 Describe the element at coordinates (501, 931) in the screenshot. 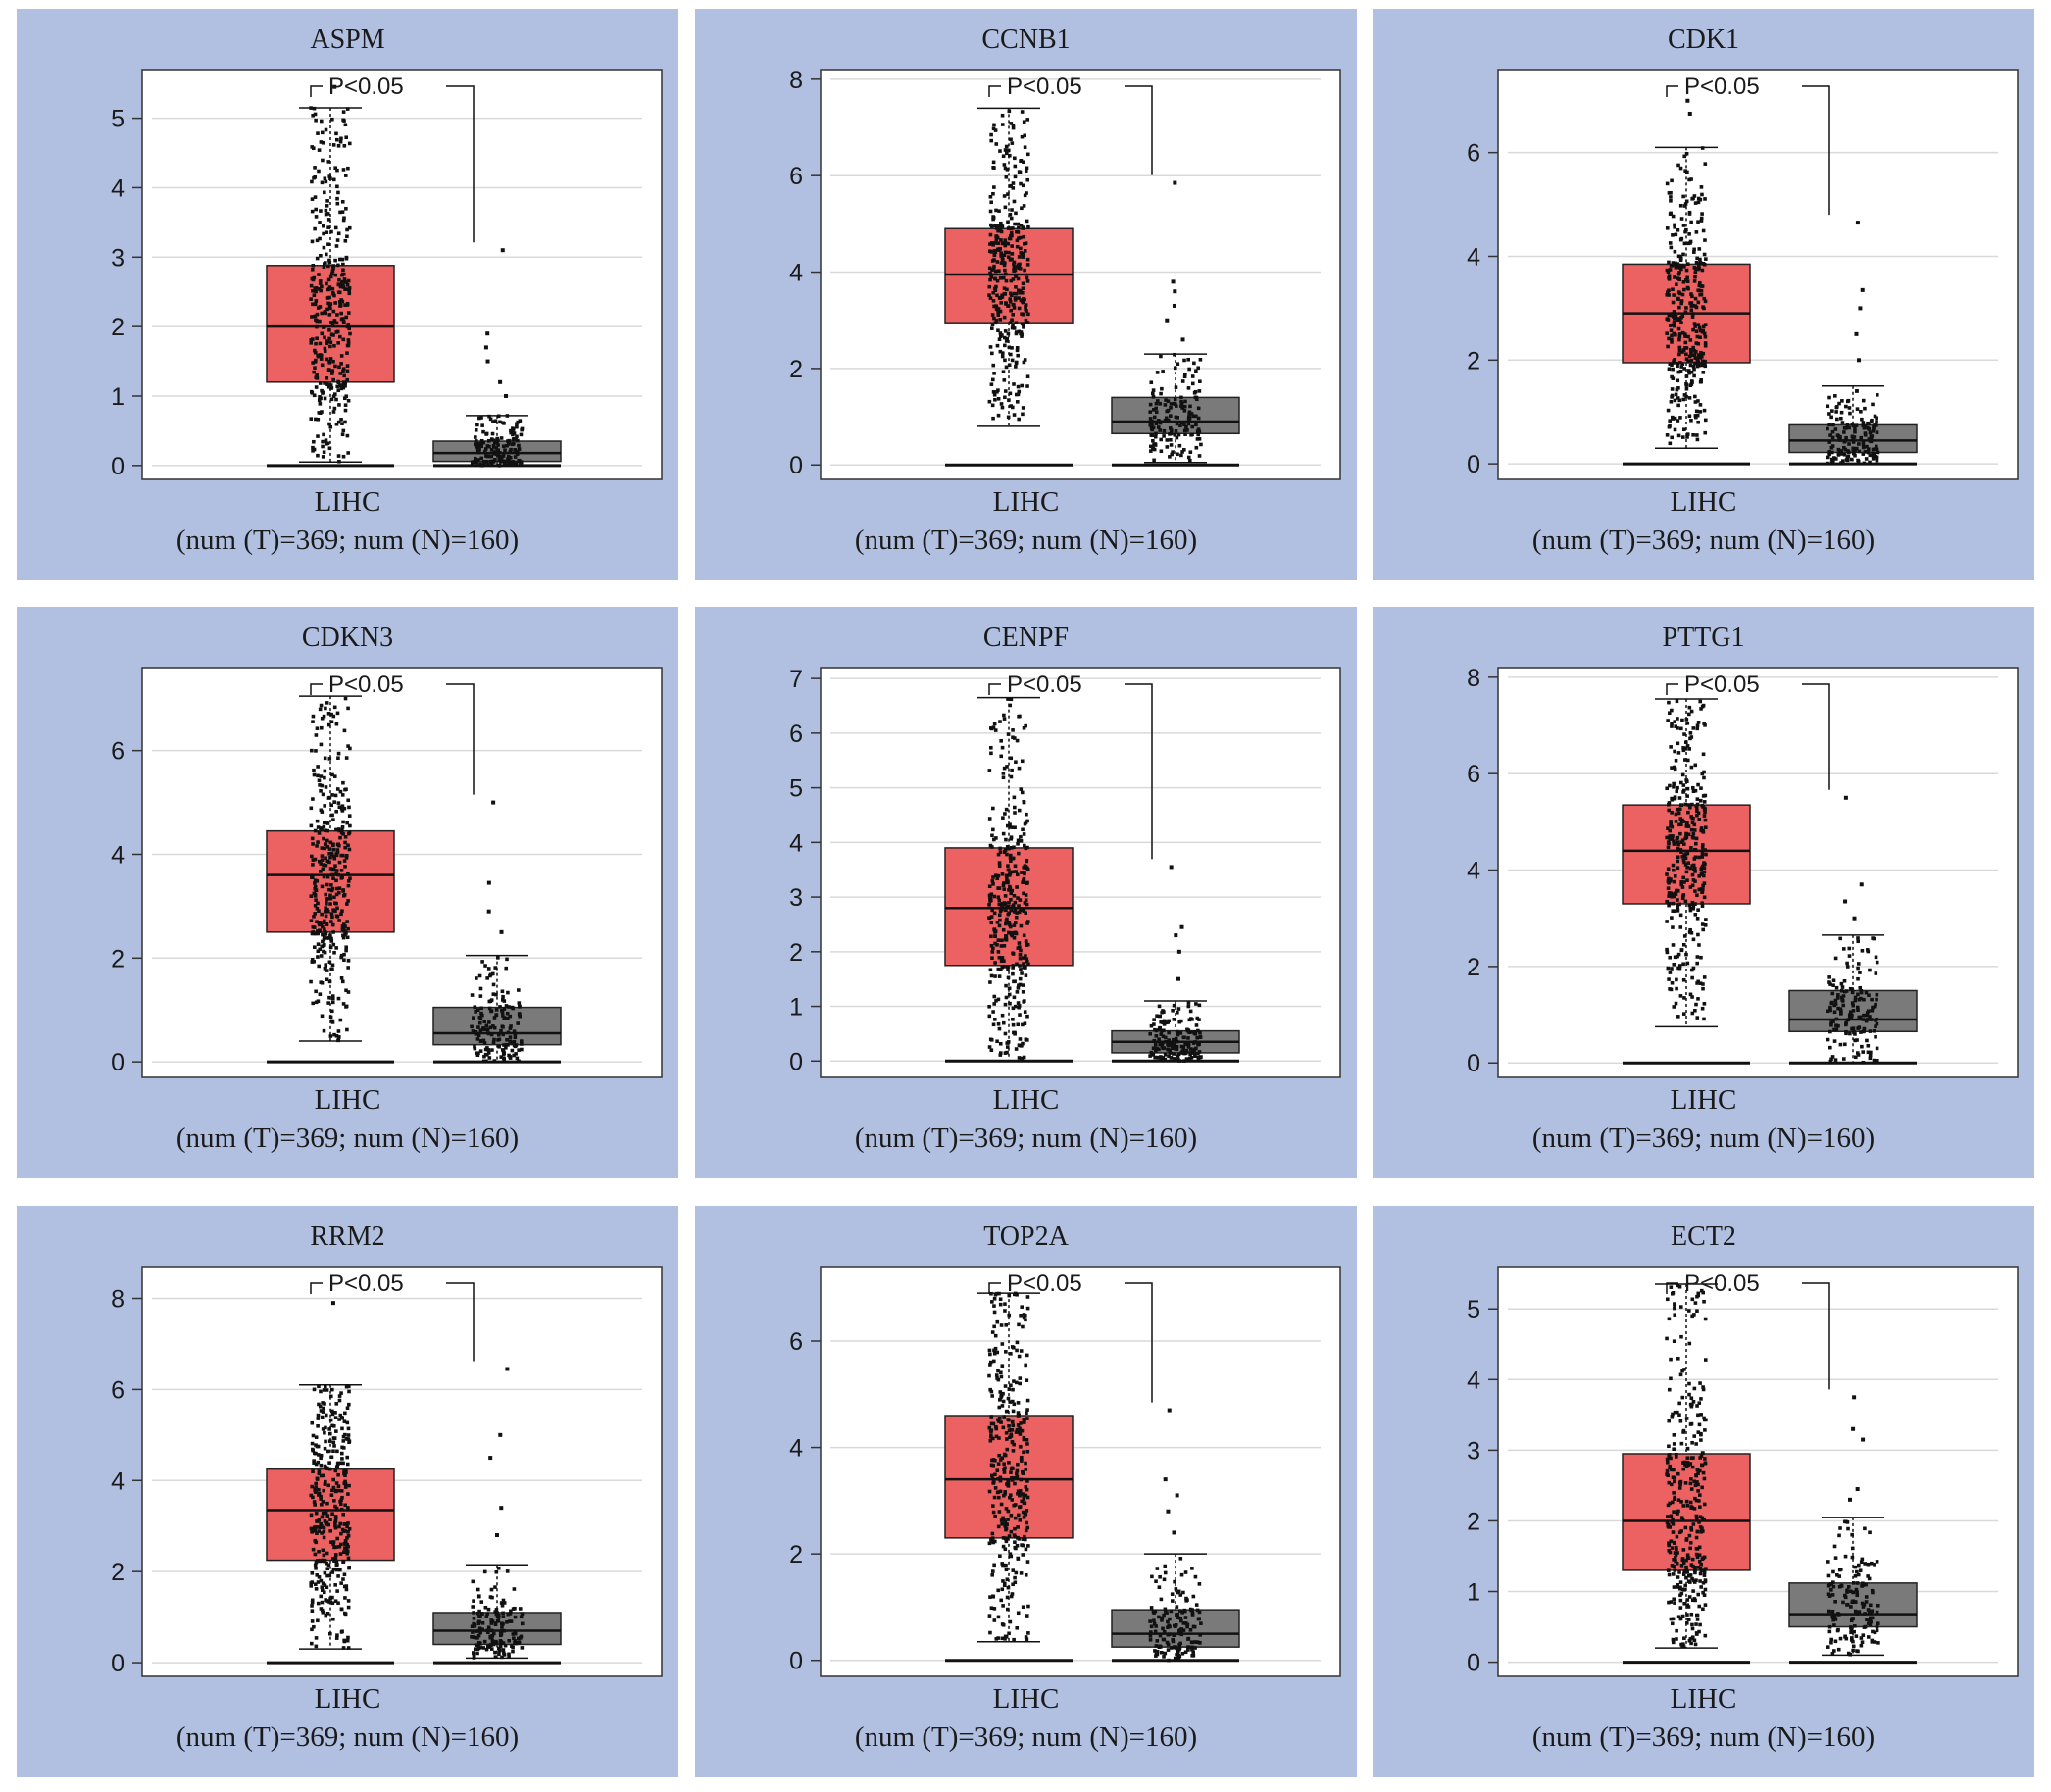

I see `outlier-point` at that location.